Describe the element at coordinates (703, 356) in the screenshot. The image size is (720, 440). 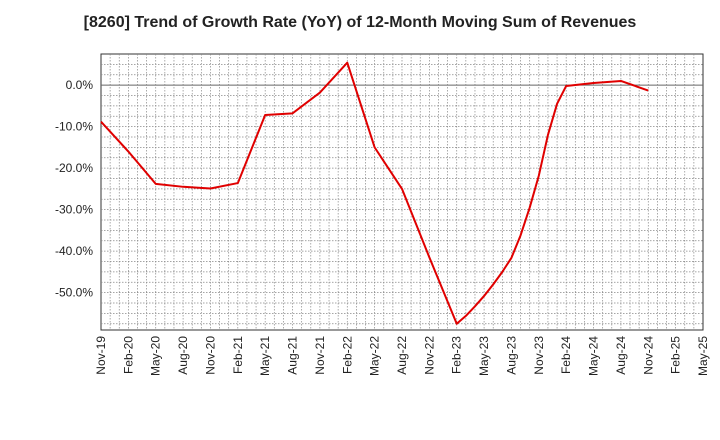
I see `x-tick-label: May-25` at that location.